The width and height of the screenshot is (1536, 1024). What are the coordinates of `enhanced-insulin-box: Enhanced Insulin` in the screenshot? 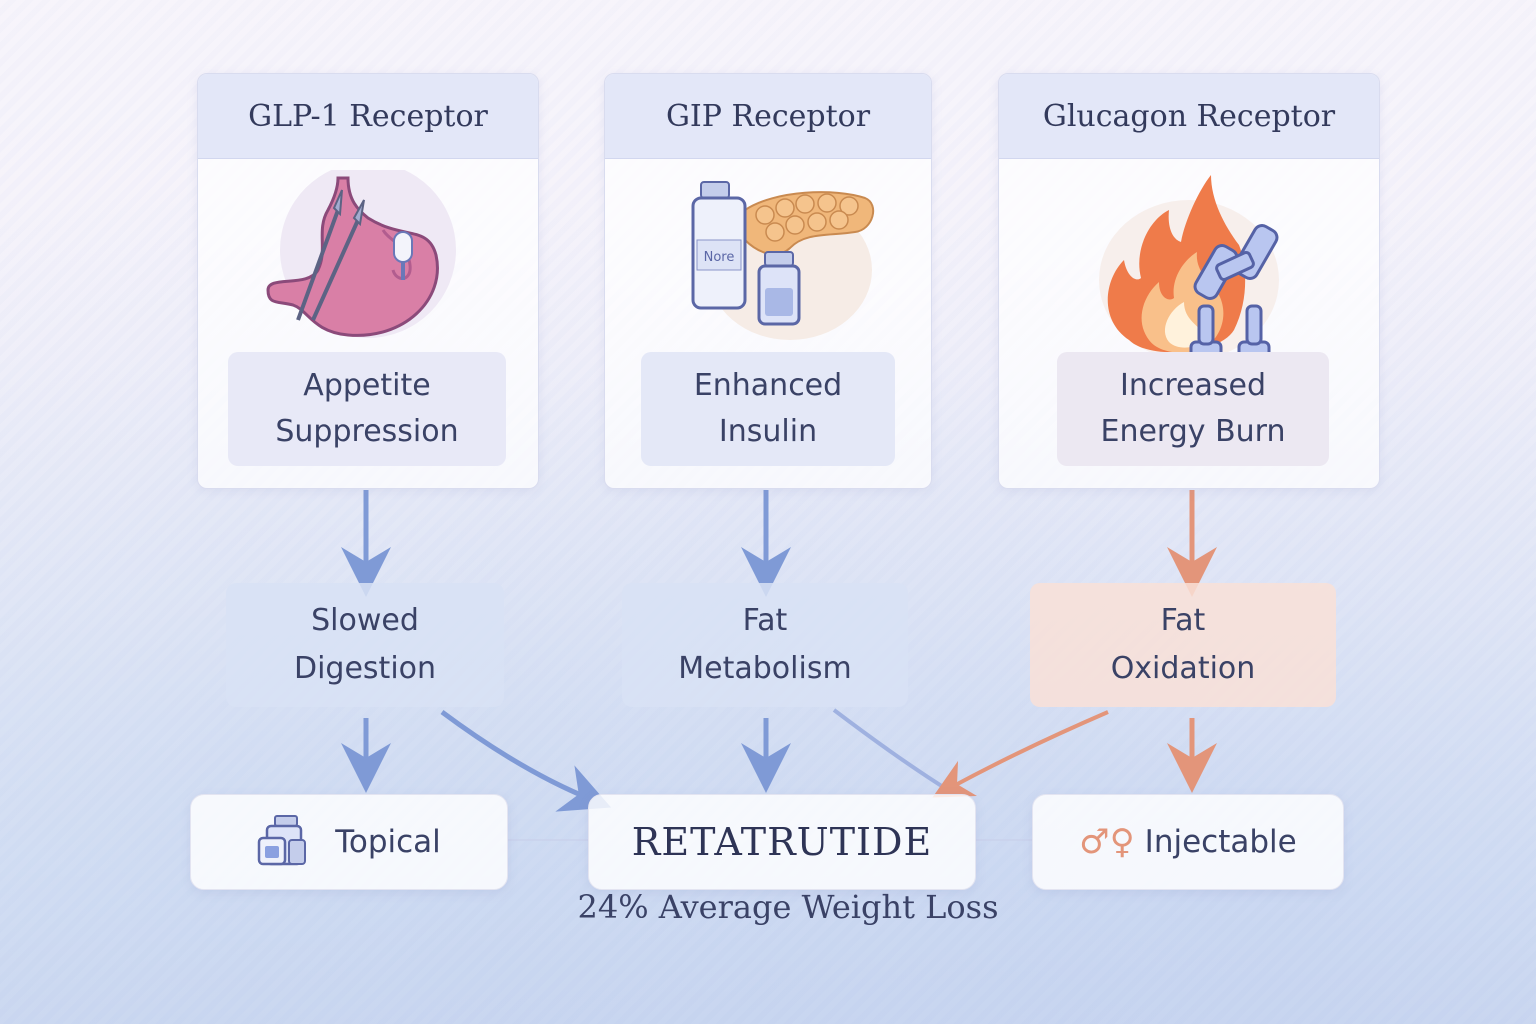 It's located at (768, 409).